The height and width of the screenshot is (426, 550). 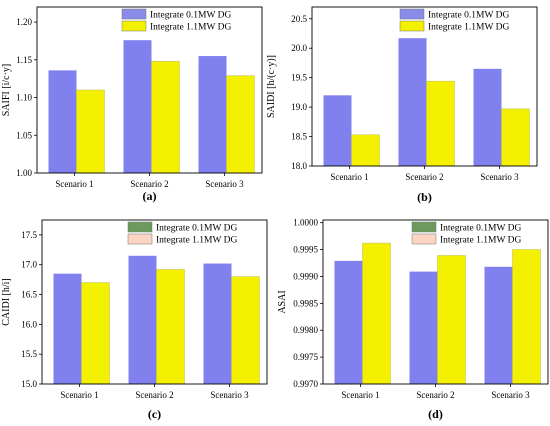 I want to click on y-tick-label: 16.5, so click(x=29, y=295).